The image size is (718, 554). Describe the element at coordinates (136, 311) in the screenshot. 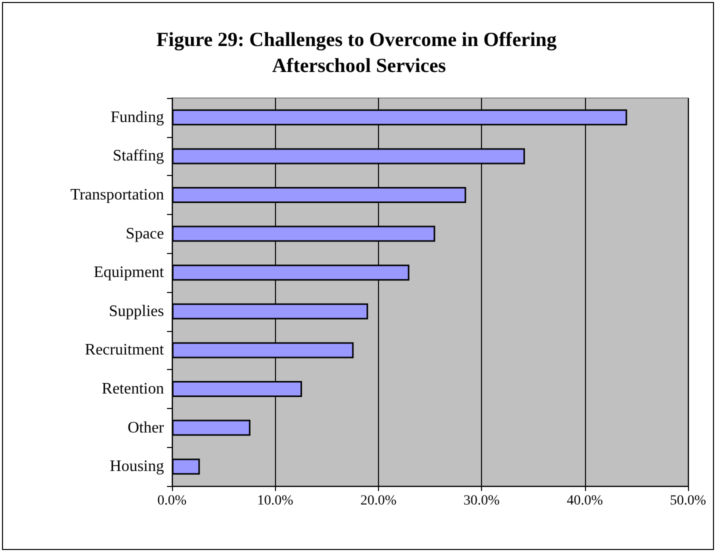

I see `y-tick-label: Supplies` at that location.